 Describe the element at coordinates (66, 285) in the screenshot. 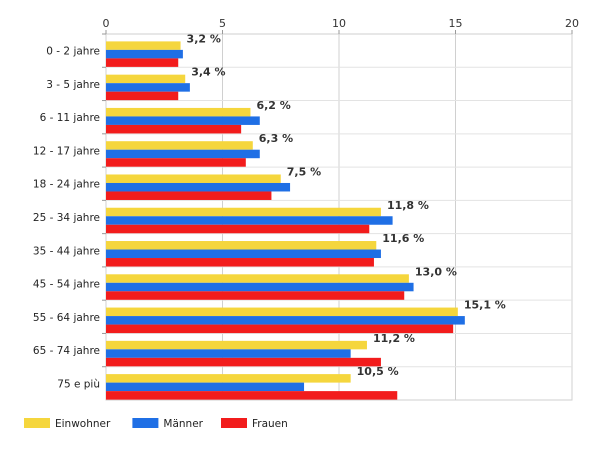

I see `y-category-label: 45 - 54 jahre` at that location.